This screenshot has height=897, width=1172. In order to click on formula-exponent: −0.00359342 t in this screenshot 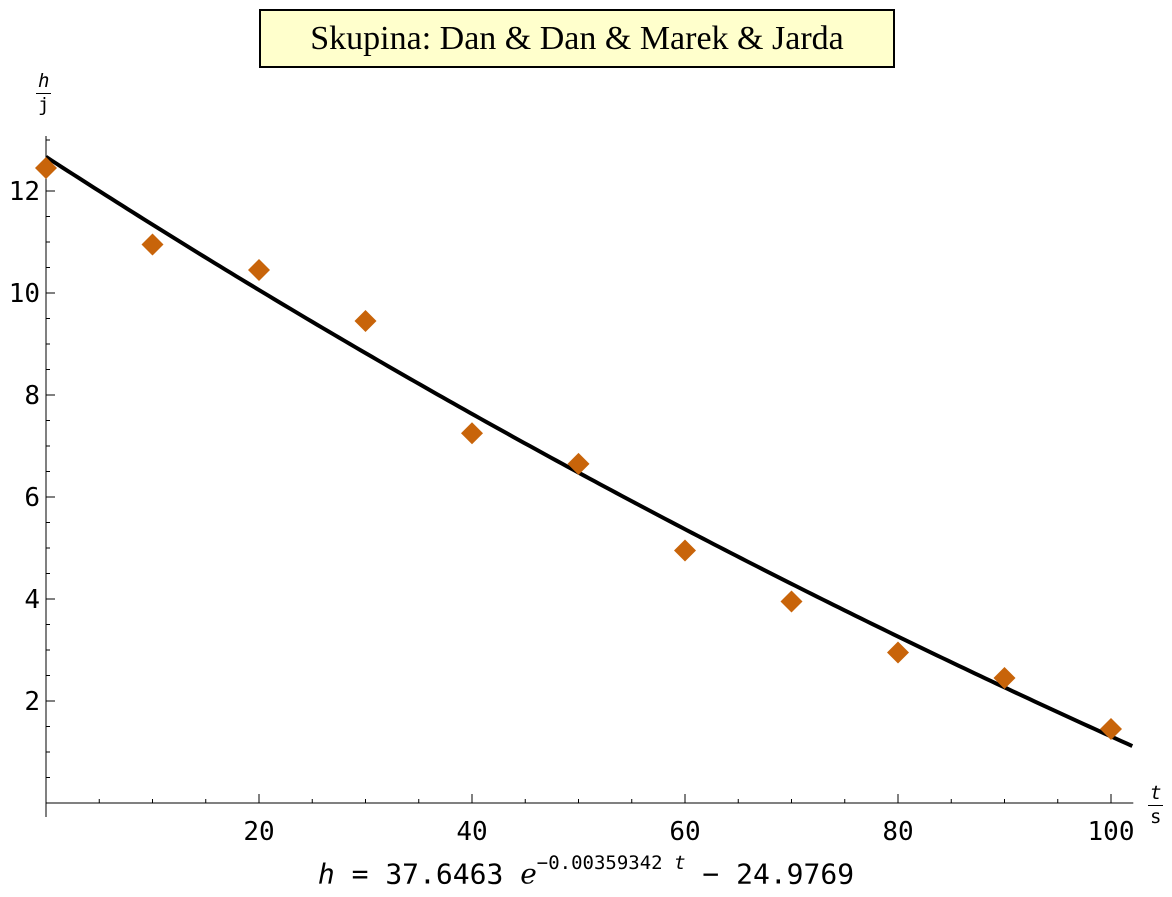, I will do `click(611, 863)`.